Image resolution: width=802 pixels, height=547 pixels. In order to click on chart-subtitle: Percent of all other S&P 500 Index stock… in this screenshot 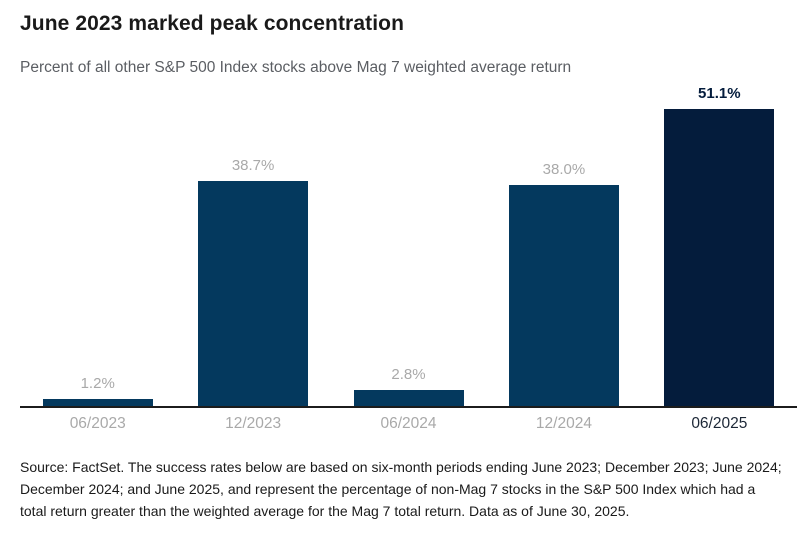, I will do `click(296, 67)`.